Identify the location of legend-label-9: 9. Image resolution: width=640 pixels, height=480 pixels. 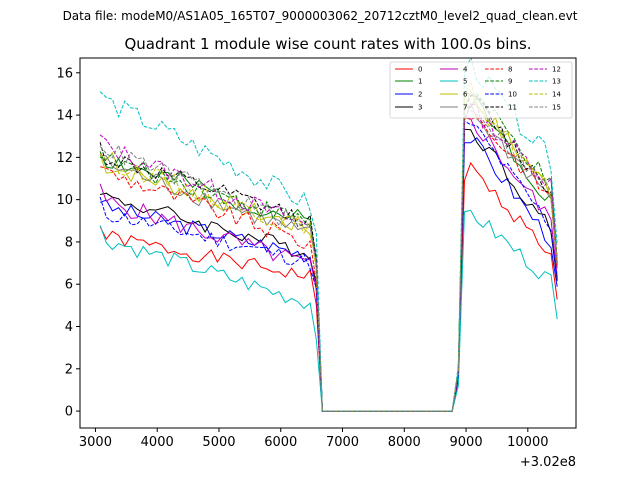
(510, 82).